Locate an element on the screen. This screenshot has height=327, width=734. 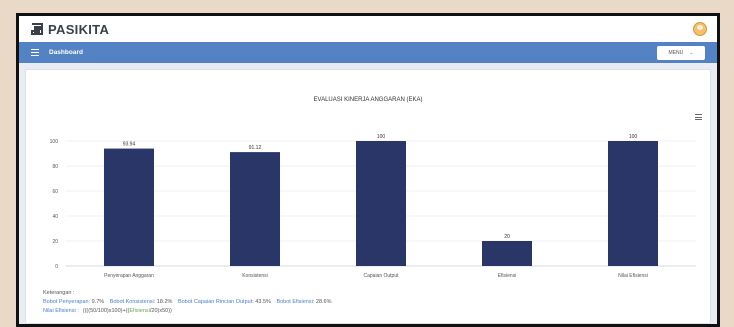
nav-dashboard-title: Dashboard is located at coordinates (66, 52).